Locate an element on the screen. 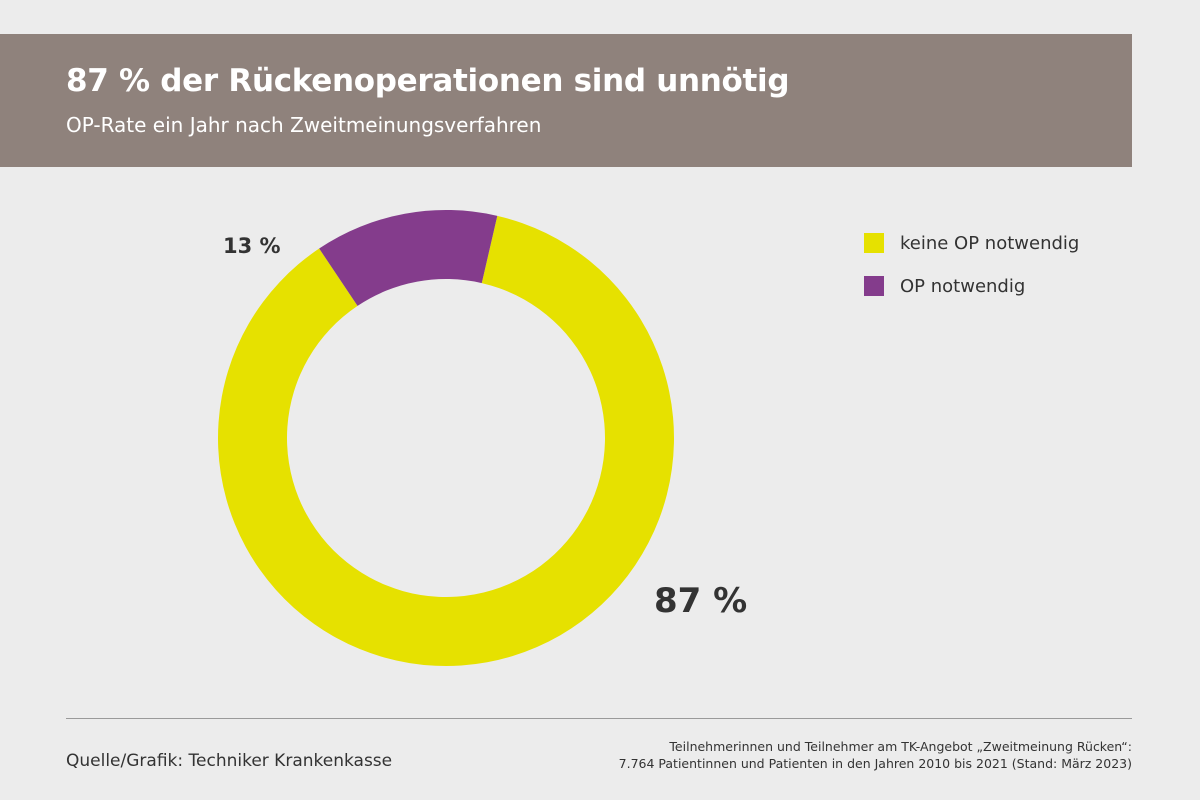 The image size is (1200, 800). legend-item-op: OP notwendig is located at coordinates (971, 286).